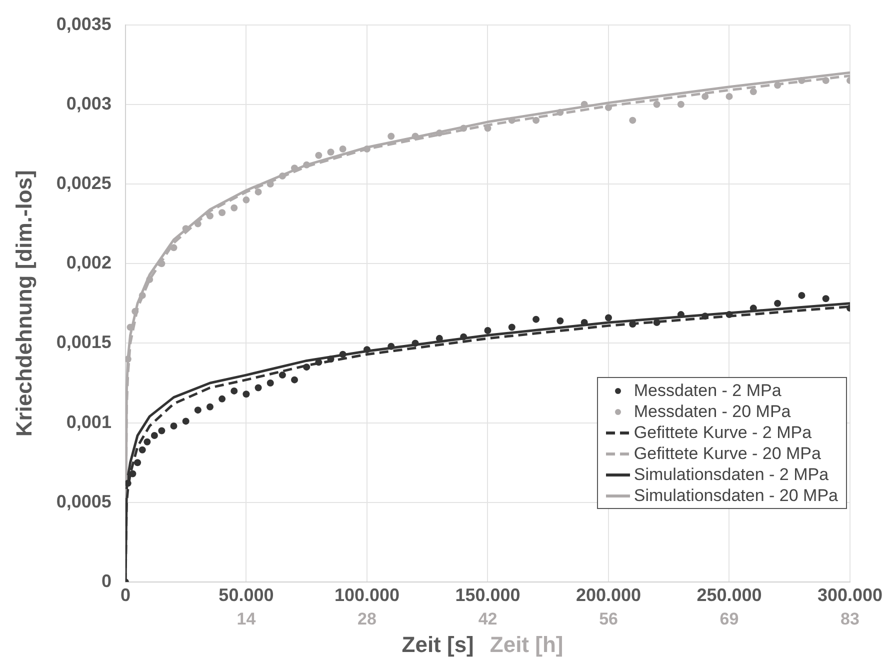 This screenshot has height=668, width=895. What do you see at coordinates (723, 432) in the screenshot?
I see `legend-label: Gefittete Kurve - 2 MPa` at bounding box center [723, 432].